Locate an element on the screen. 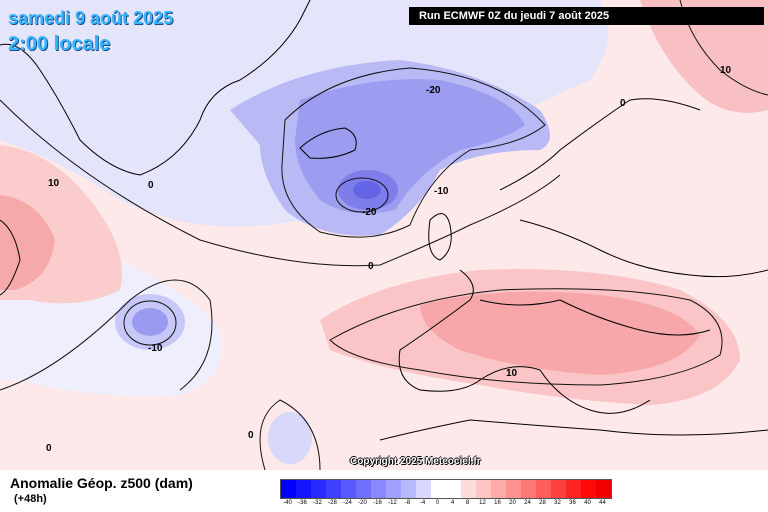  legend-colorbar is located at coordinates (446, 489).